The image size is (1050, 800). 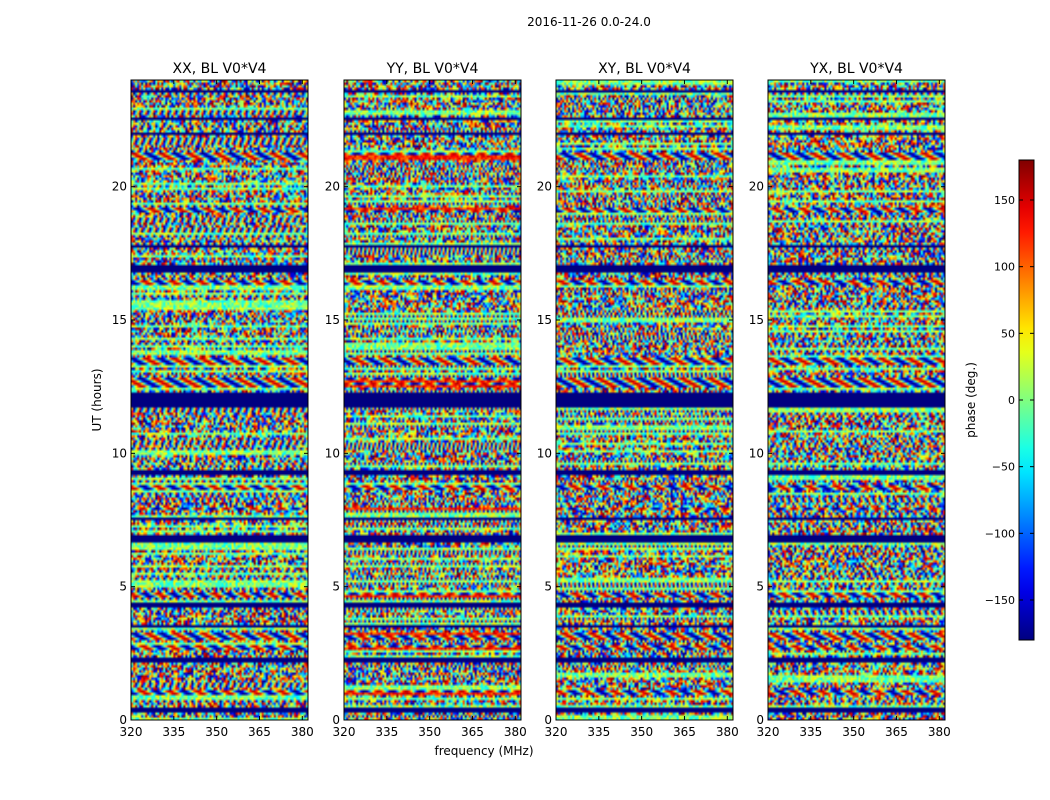 I want to click on colorbar-label: phase (deg.), so click(x=971, y=400).